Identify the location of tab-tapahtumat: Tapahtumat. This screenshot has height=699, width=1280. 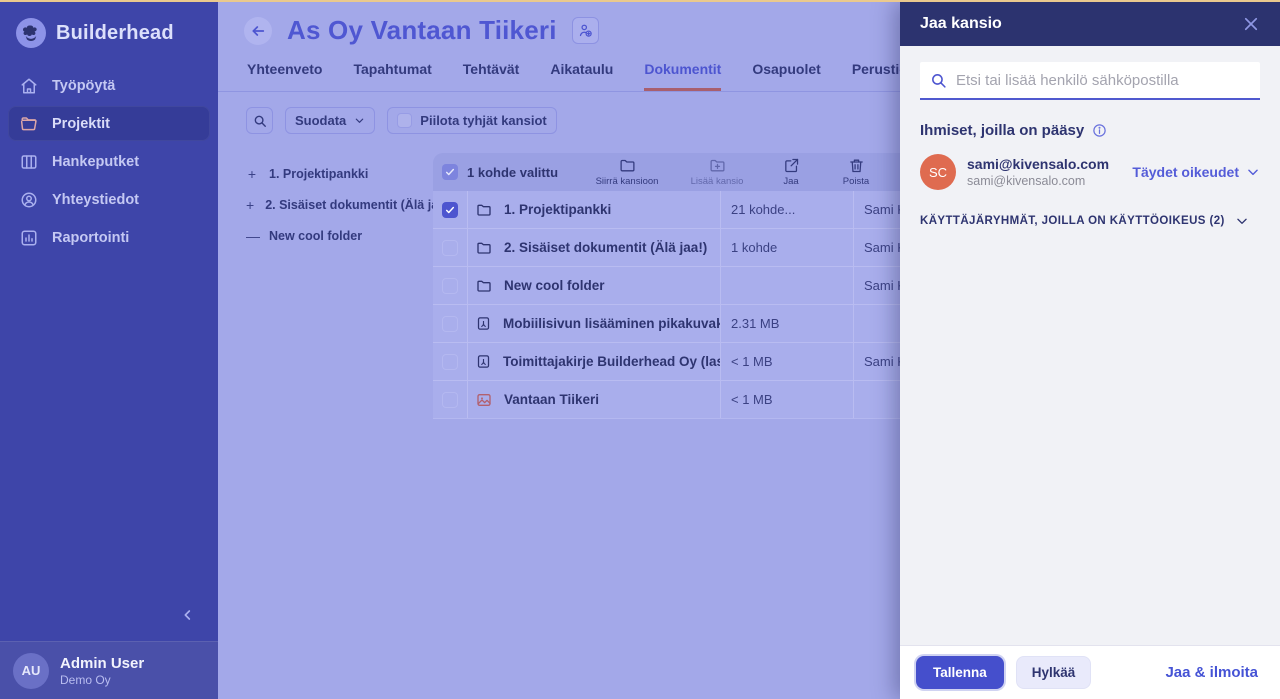
(392, 69).